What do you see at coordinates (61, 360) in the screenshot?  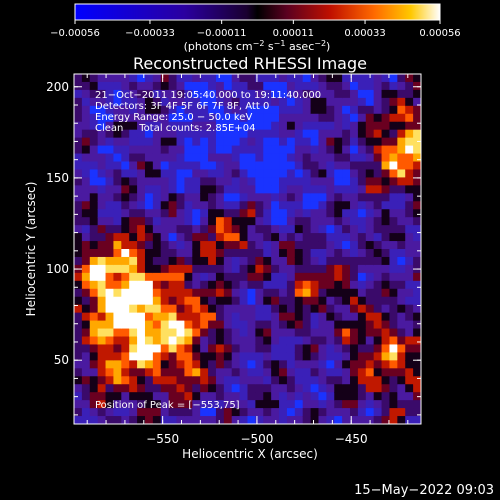 I see `y-tick-label: 50` at bounding box center [61, 360].